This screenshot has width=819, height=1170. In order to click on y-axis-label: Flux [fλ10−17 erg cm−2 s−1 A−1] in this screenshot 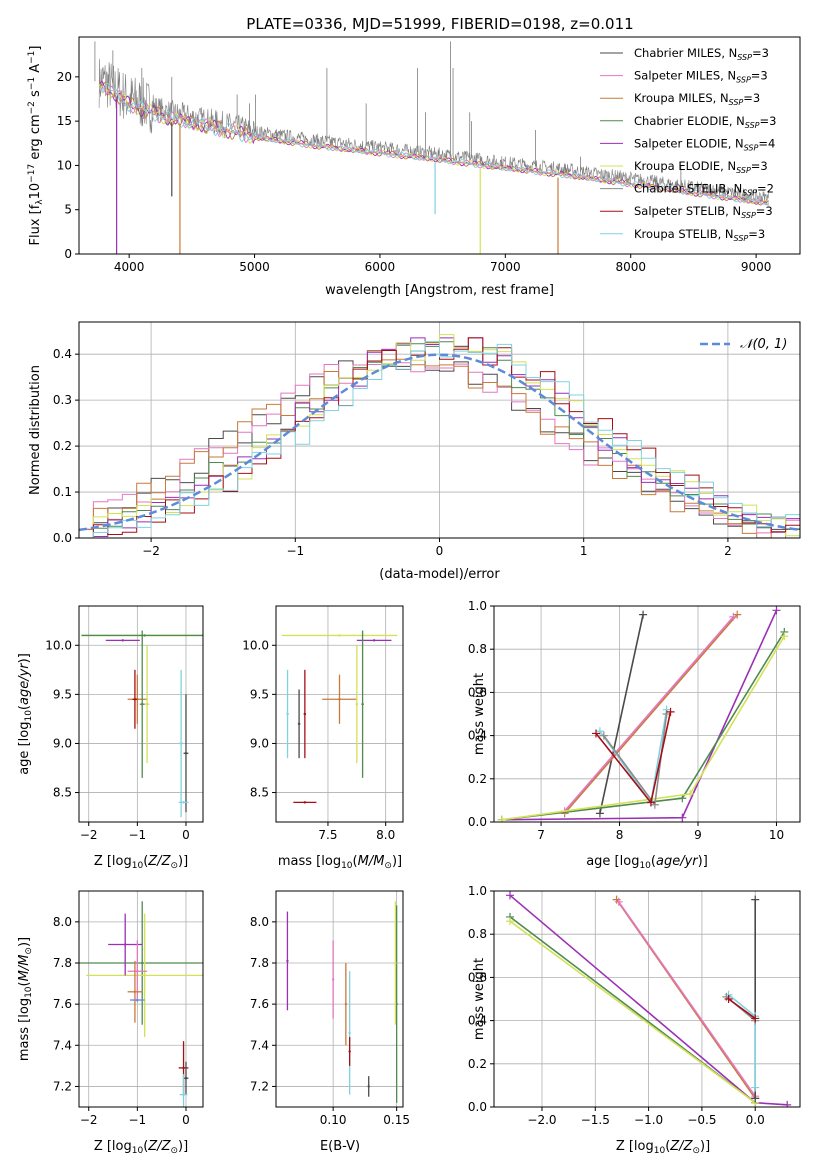, I will do `click(36, 146)`.